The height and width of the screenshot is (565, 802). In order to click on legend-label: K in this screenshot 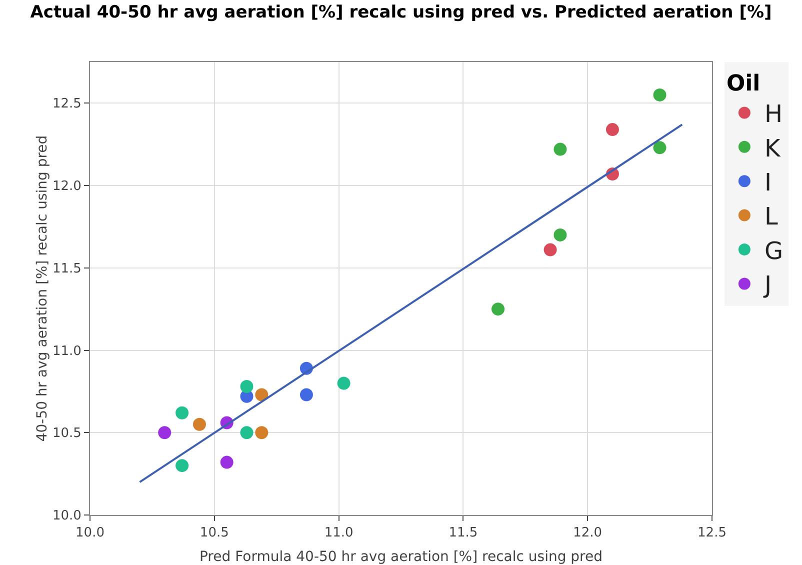, I will do `click(773, 148)`.